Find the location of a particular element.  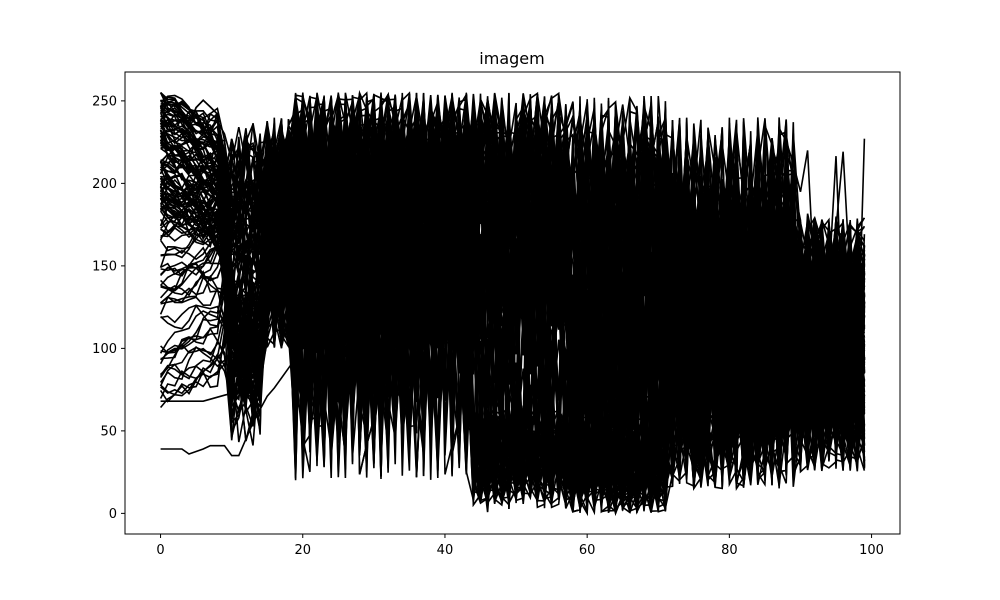

y-tick-label-150: 150 is located at coordinates (104, 266).